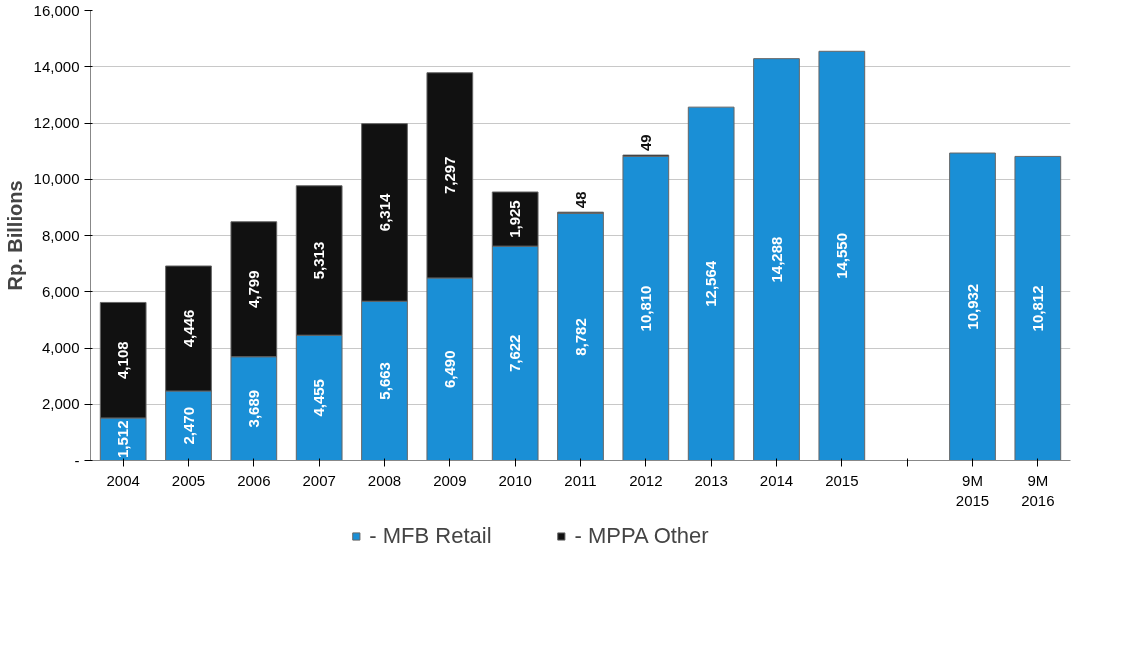 Image resolution: width=1134 pixels, height=654 pixels. I want to click on x-tick-label: 2007, so click(319, 480).